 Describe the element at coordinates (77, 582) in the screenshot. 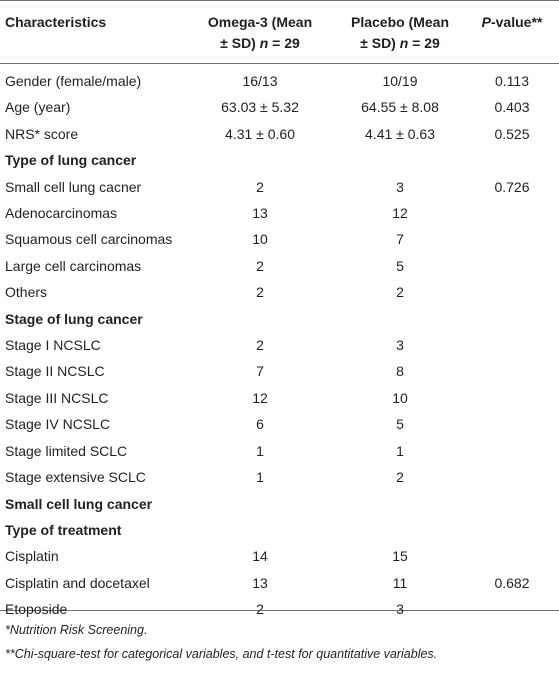

I see `row-label: Cisplatin and docetaxel` at that location.